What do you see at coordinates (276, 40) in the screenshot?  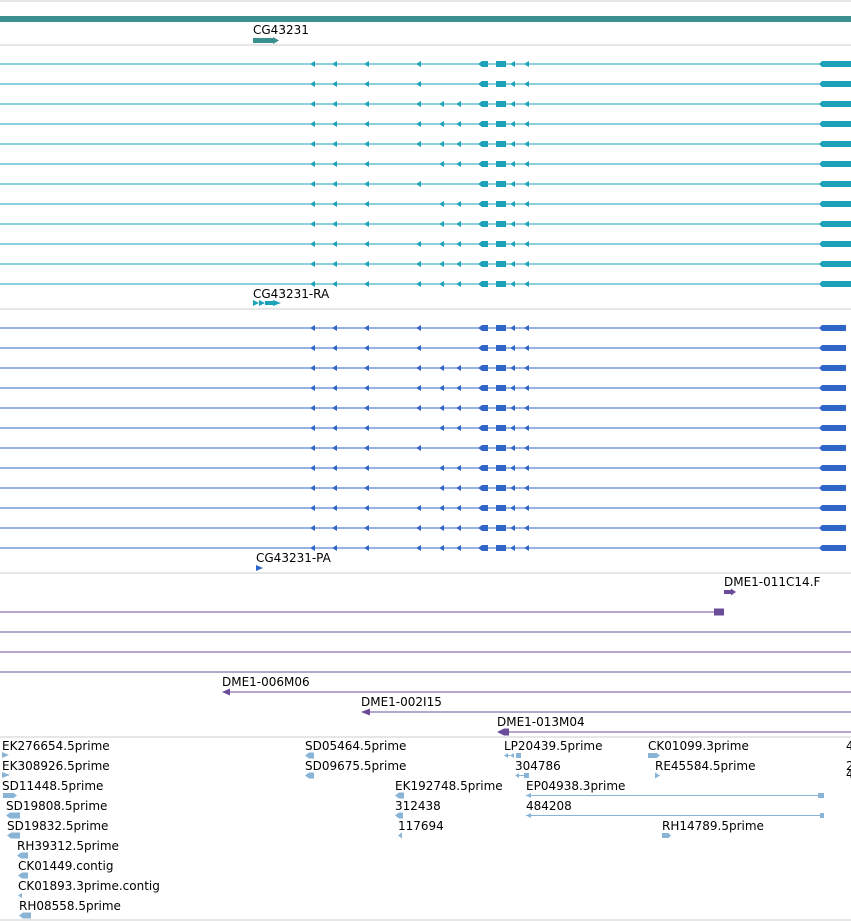 I see `gene-strand-arrow` at bounding box center [276, 40].